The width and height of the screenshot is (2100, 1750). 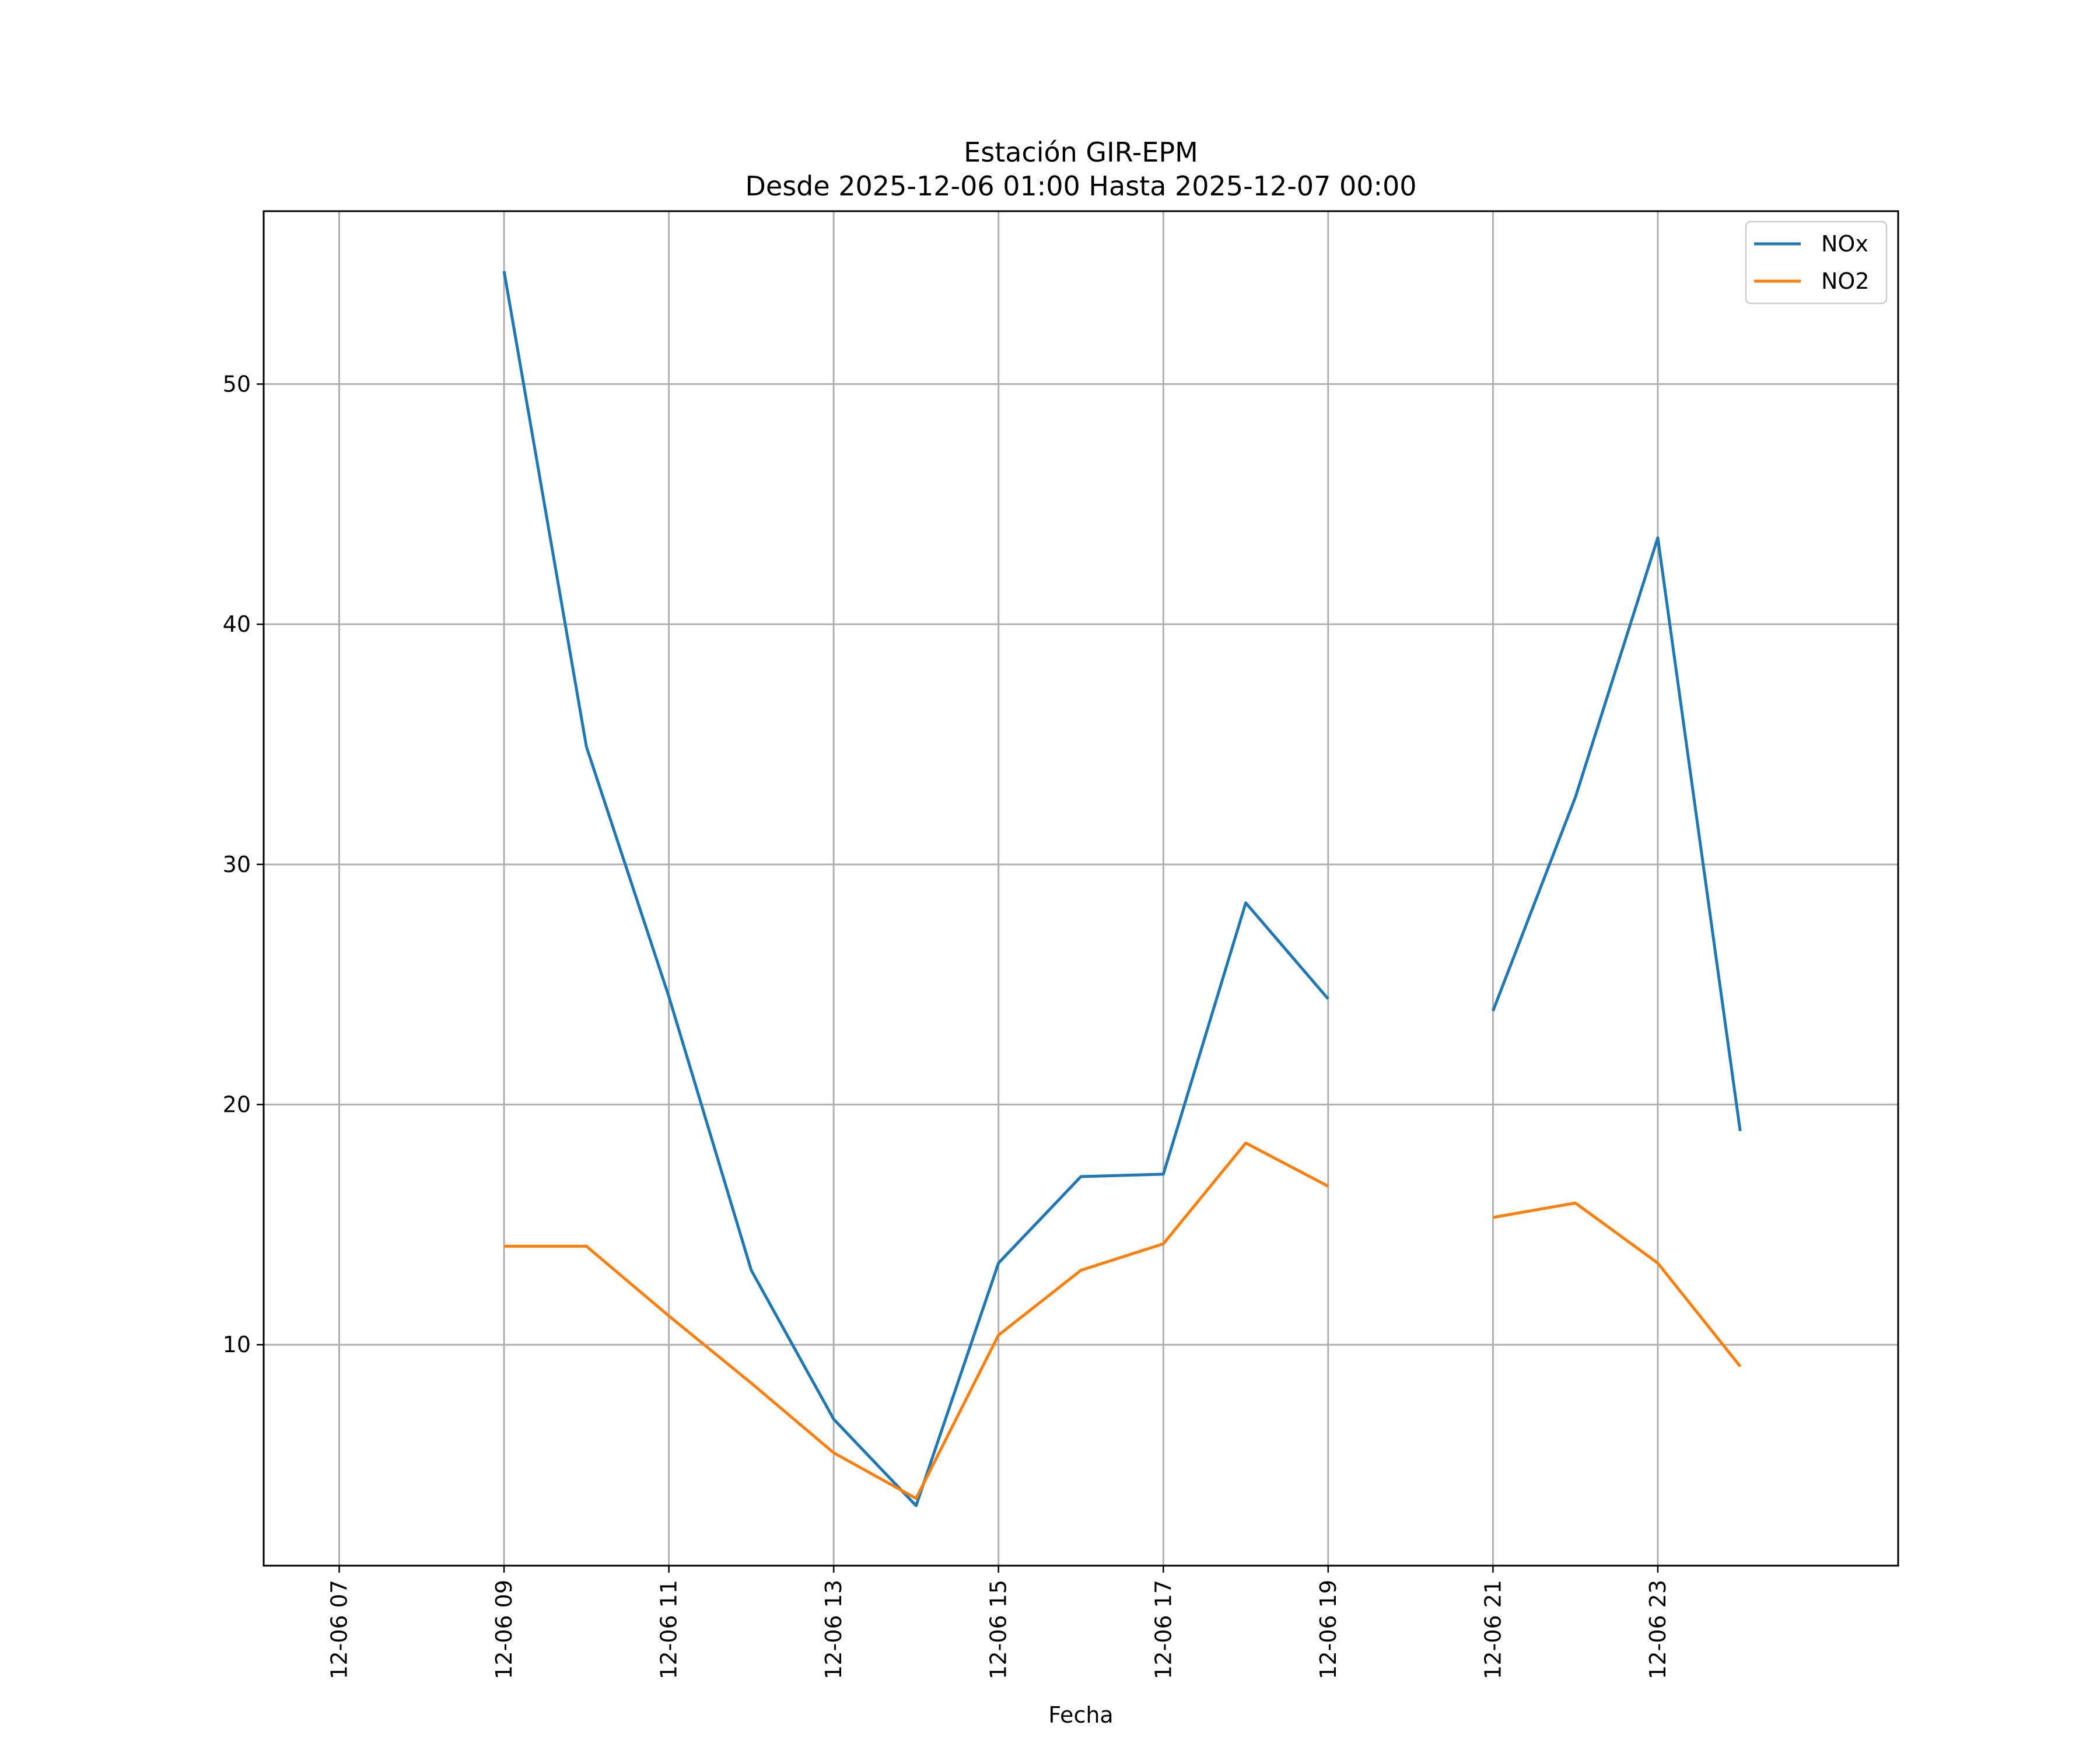 I want to click on y-tick-label: 30, so click(x=237, y=864).